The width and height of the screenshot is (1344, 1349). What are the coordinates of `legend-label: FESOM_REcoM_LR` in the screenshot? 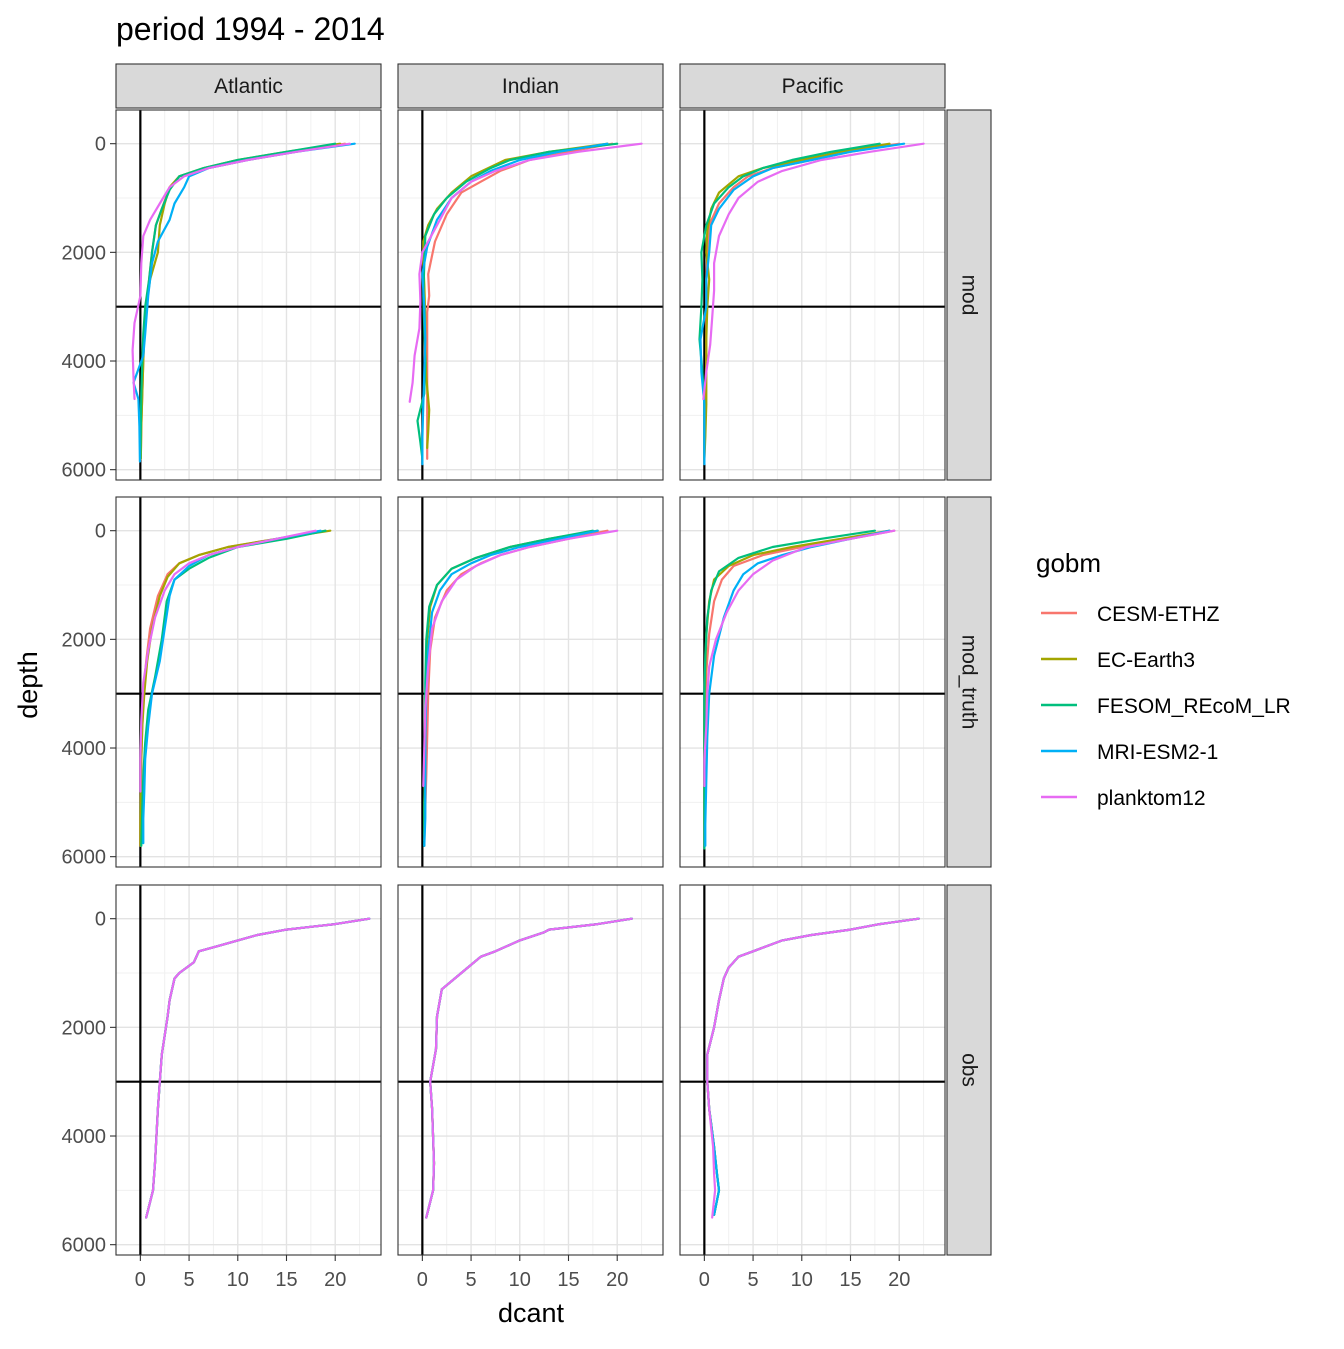 It's located at (1194, 706).